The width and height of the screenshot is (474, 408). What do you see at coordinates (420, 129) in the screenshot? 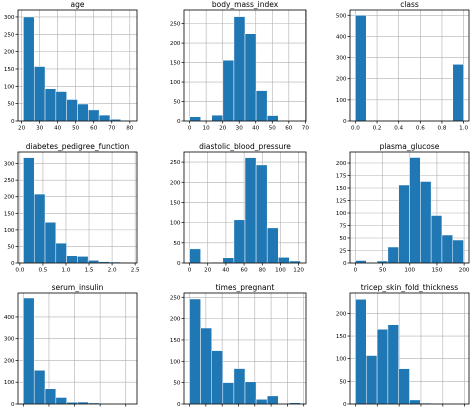
I see `x-tick-label: 0.6` at bounding box center [420, 129].